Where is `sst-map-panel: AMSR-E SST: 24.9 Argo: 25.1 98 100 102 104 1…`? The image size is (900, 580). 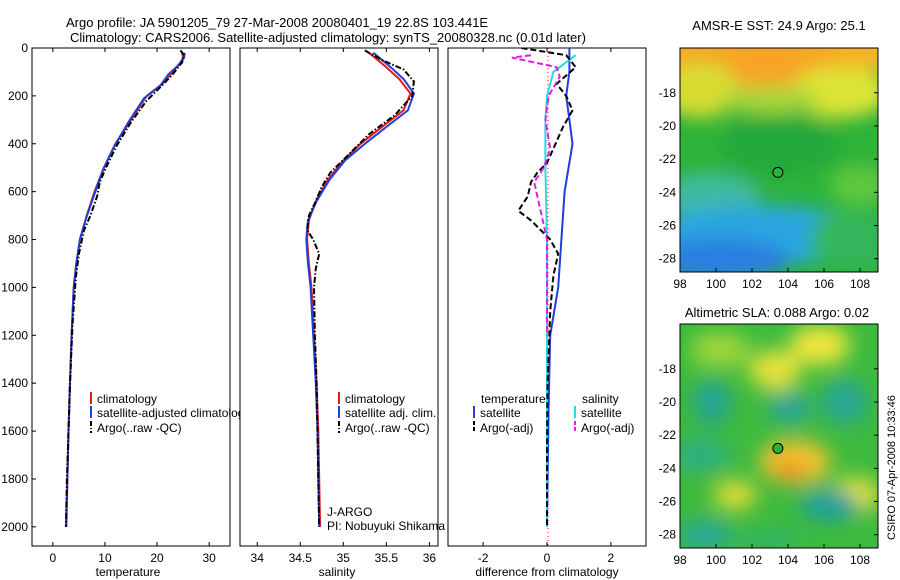
sst-map-panel: AMSR-E SST: 24.9 Argo: 25.1 98 100 102 104 1… is located at coordinates (769, 154).